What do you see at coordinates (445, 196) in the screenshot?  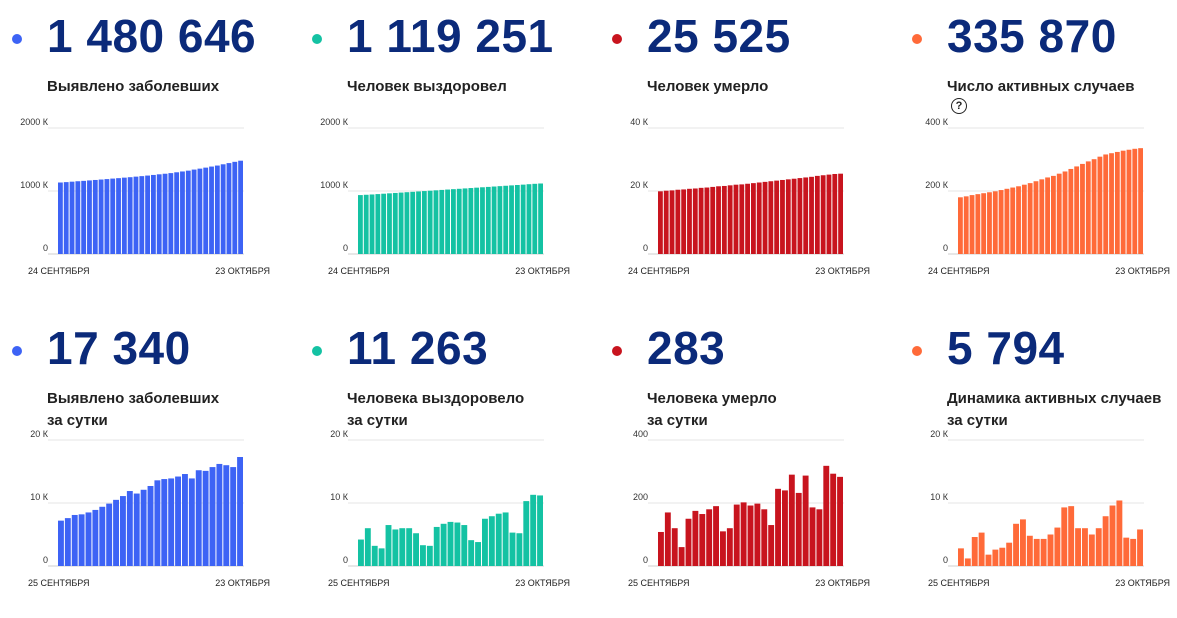 I see `bar-chart: 2000 К 1000 К 0 24 СЕНТЯБРЯ 23 ОКТЯБРЯ` at bounding box center [445, 196].